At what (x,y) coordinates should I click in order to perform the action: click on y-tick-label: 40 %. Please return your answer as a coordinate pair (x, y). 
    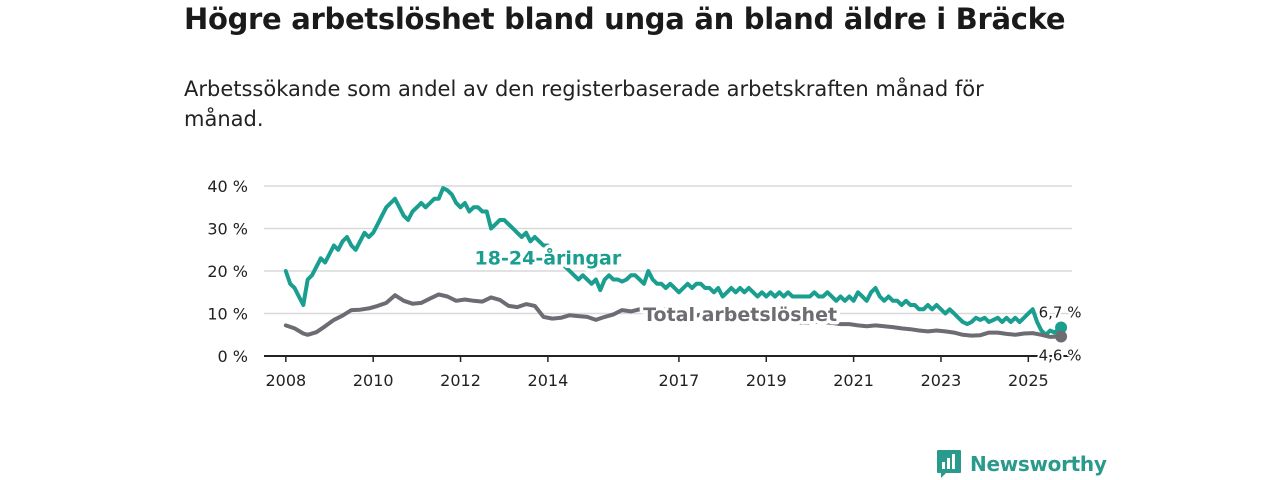
    Looking at the image, I should click on (227, 186).